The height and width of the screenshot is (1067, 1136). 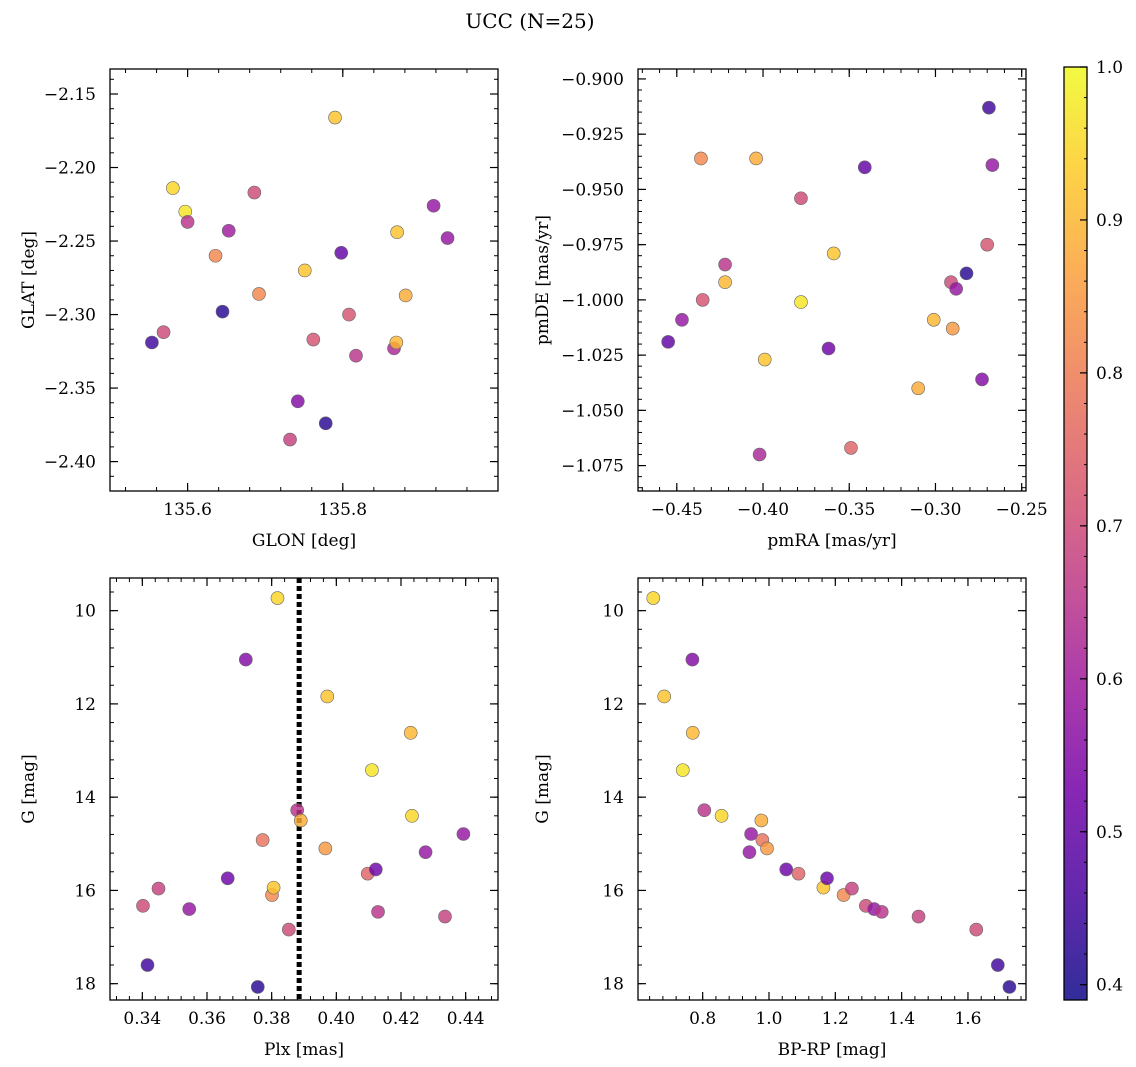 I want to click on y-tick-label: −1.075, so click(x=592, y=467).